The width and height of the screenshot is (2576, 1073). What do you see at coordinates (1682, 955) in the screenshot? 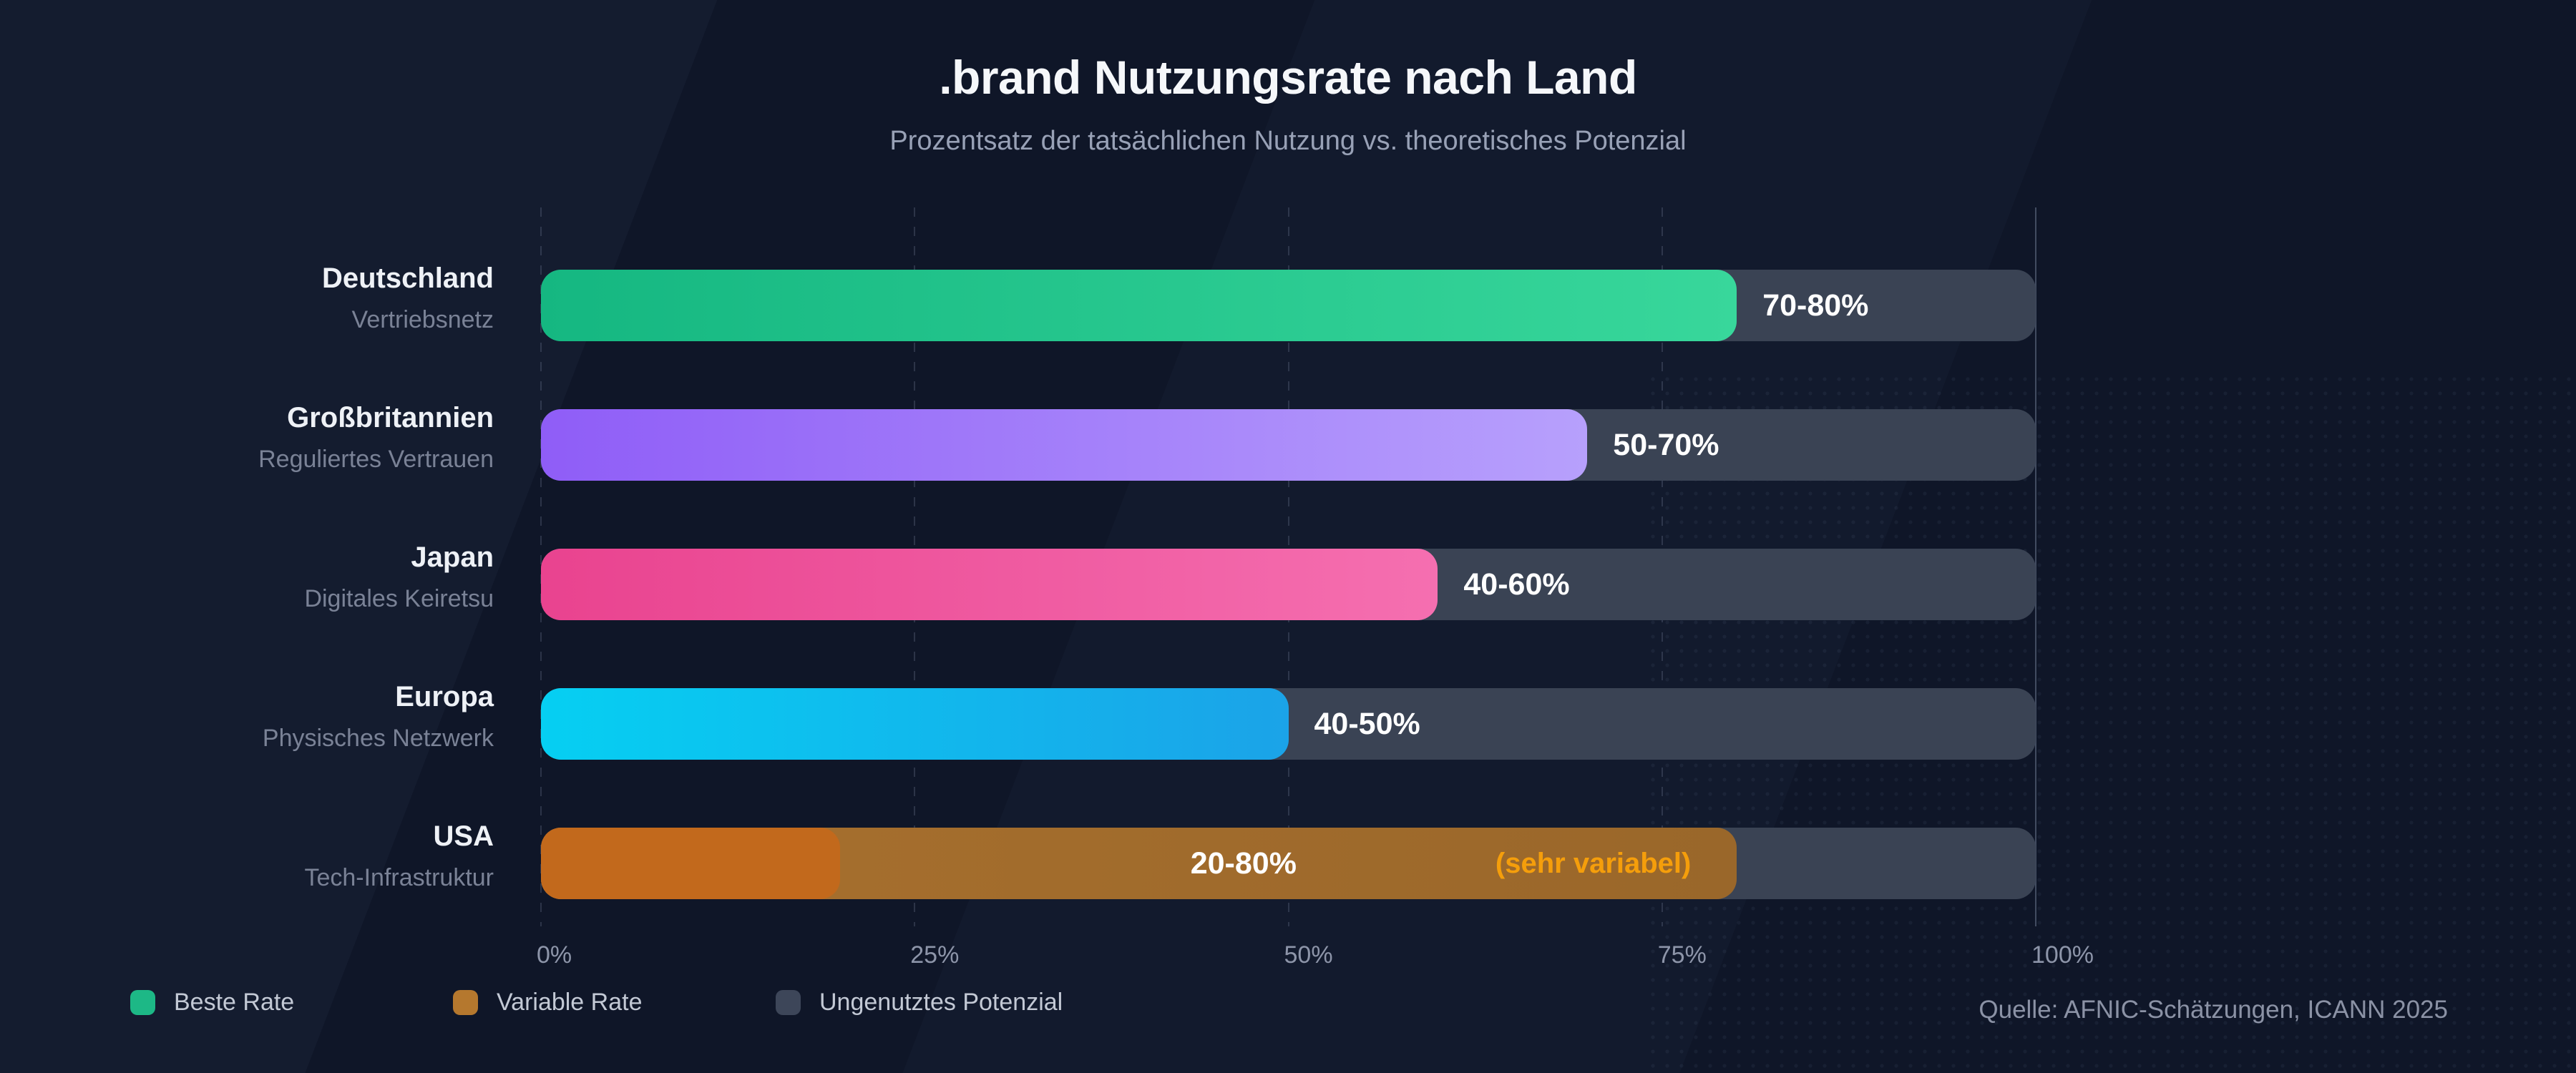
I see `x-axis-tick-75: 75%` at bounding box center [1682, 955].